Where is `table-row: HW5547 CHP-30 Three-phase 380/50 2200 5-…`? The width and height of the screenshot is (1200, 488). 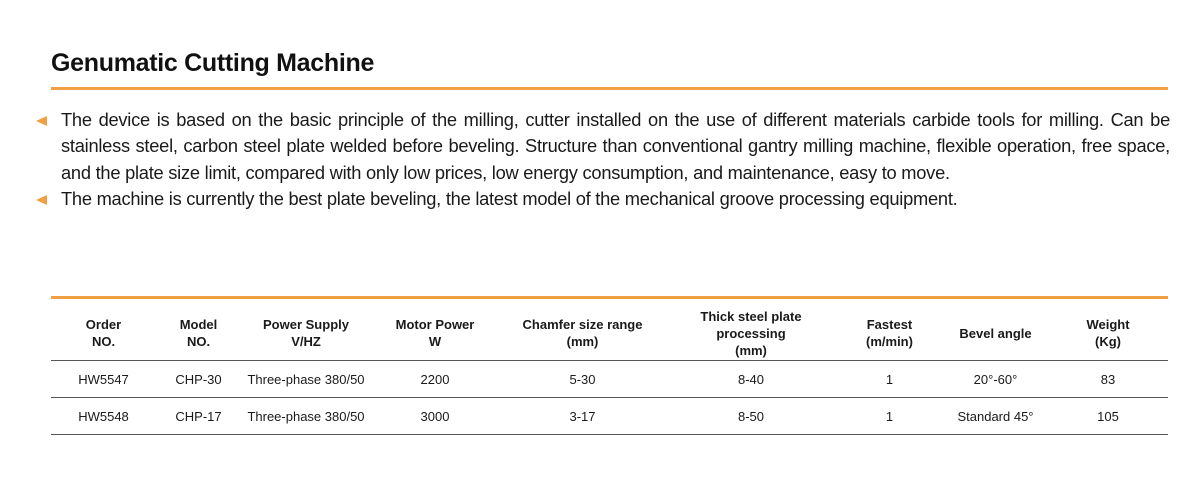
table-row: HW5547 CHP-30 Three-phase 380/50 2200 5-… is located at coordinates (609, 379).